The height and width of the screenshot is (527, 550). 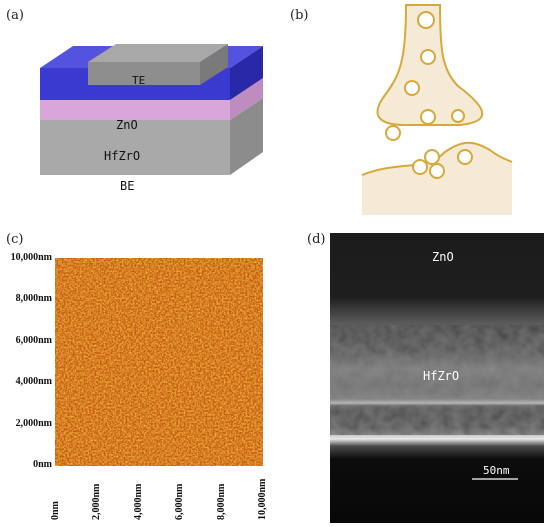 What do you see at coordinates (221, 501) in the screenshot?
I see `afm-x-tick: 8,000nm` at bounding box center [221, 501].